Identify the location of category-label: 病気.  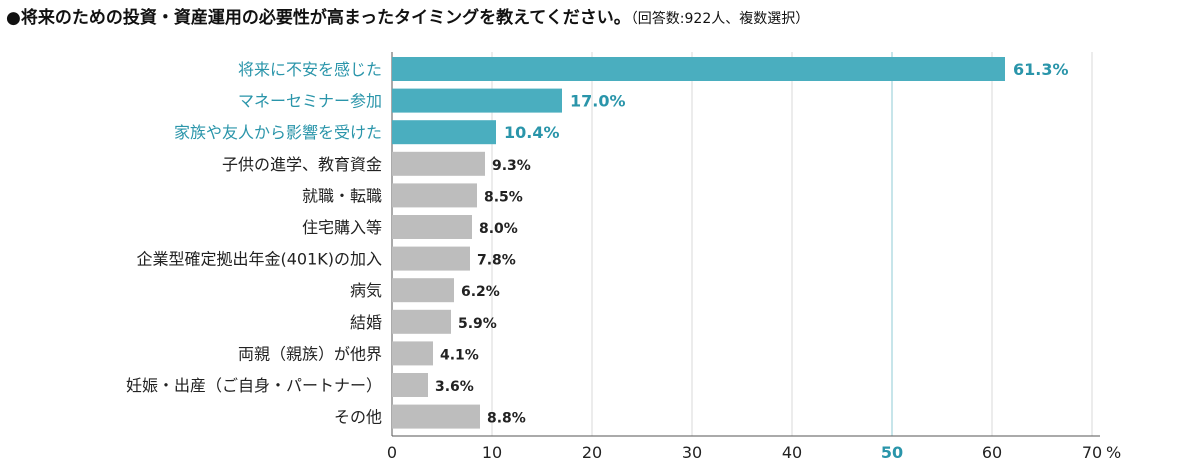
(366, 290).